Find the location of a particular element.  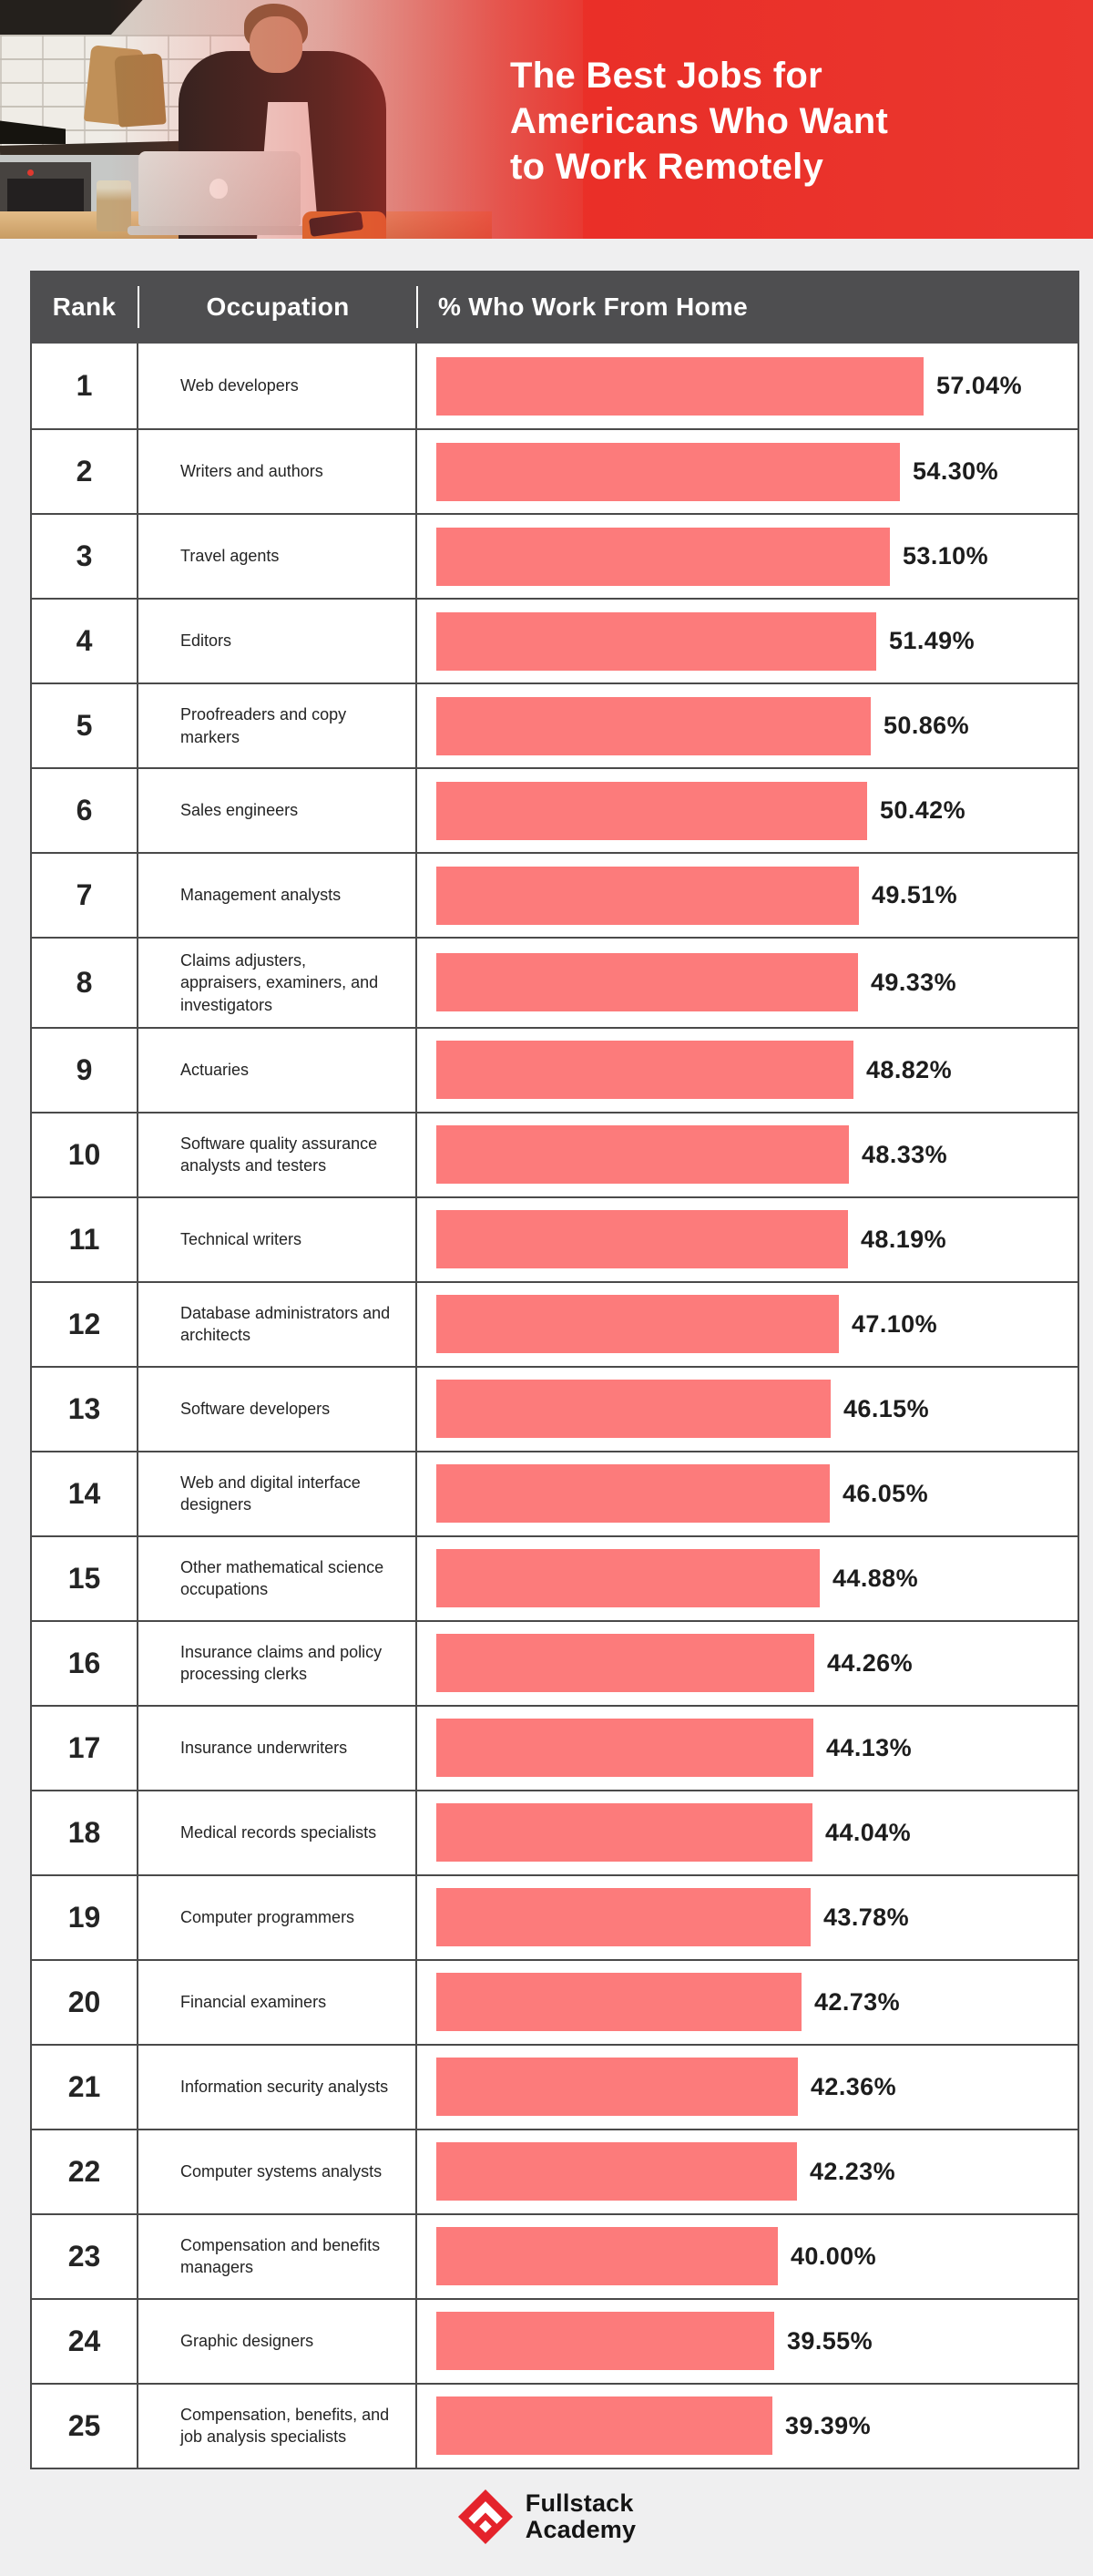

page-title-line: Americans Who Want is located at coordinates (700, 121).